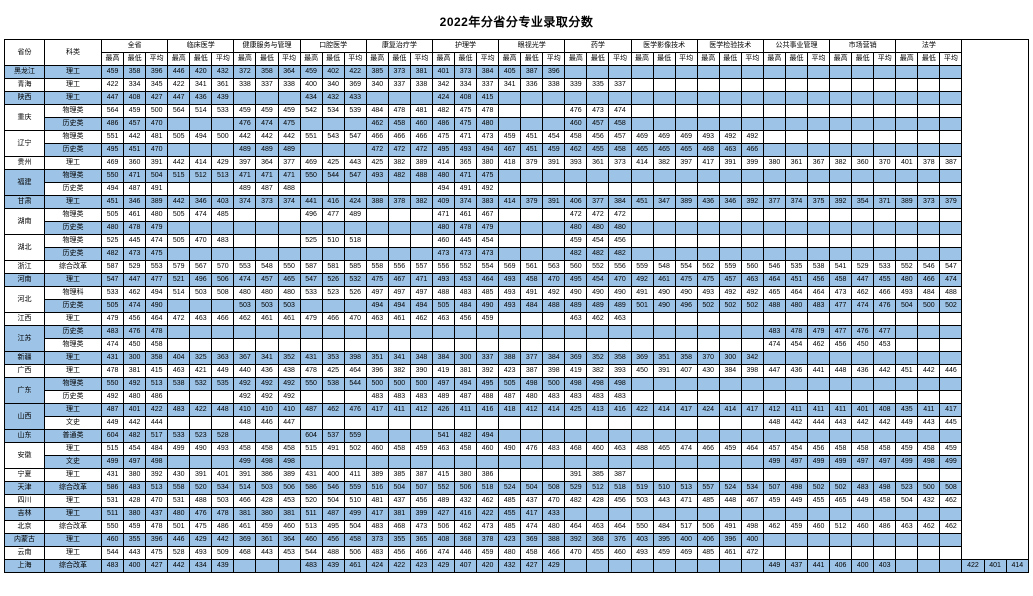 The width and height of the screenshot is (1033, 596). What do you see at coordinates (377, 514) in the screenshot?
I see `score-cell: 417` at bounding box center [377, 514].